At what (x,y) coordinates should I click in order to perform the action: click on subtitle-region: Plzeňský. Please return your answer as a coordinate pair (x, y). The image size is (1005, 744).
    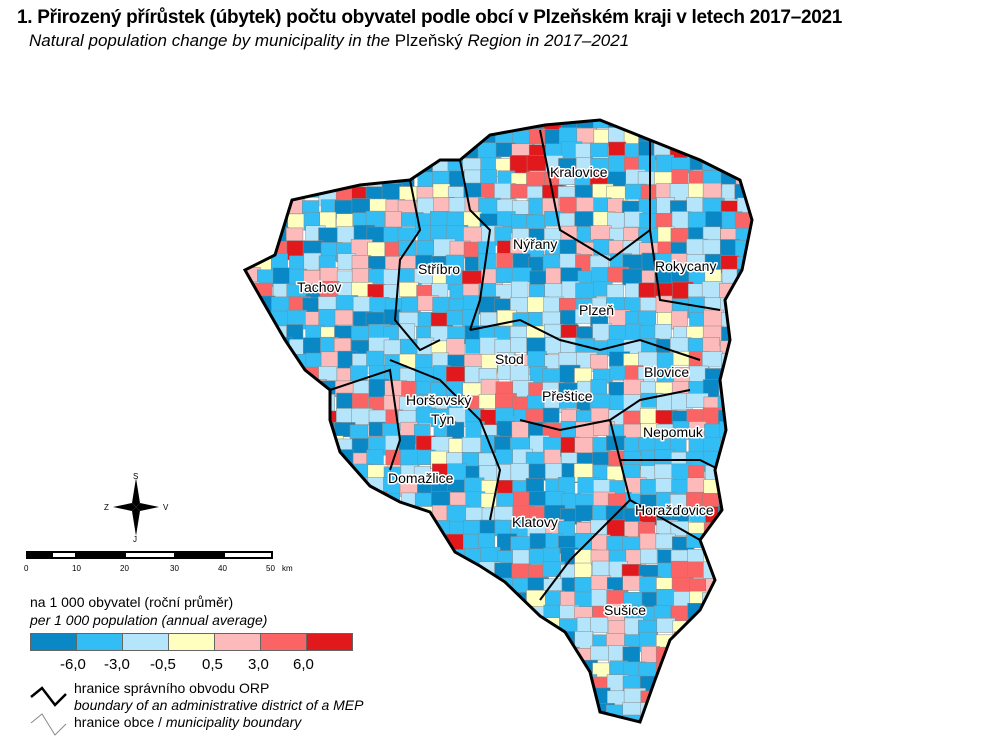
    Looking at the image, I should click on (428, 40).